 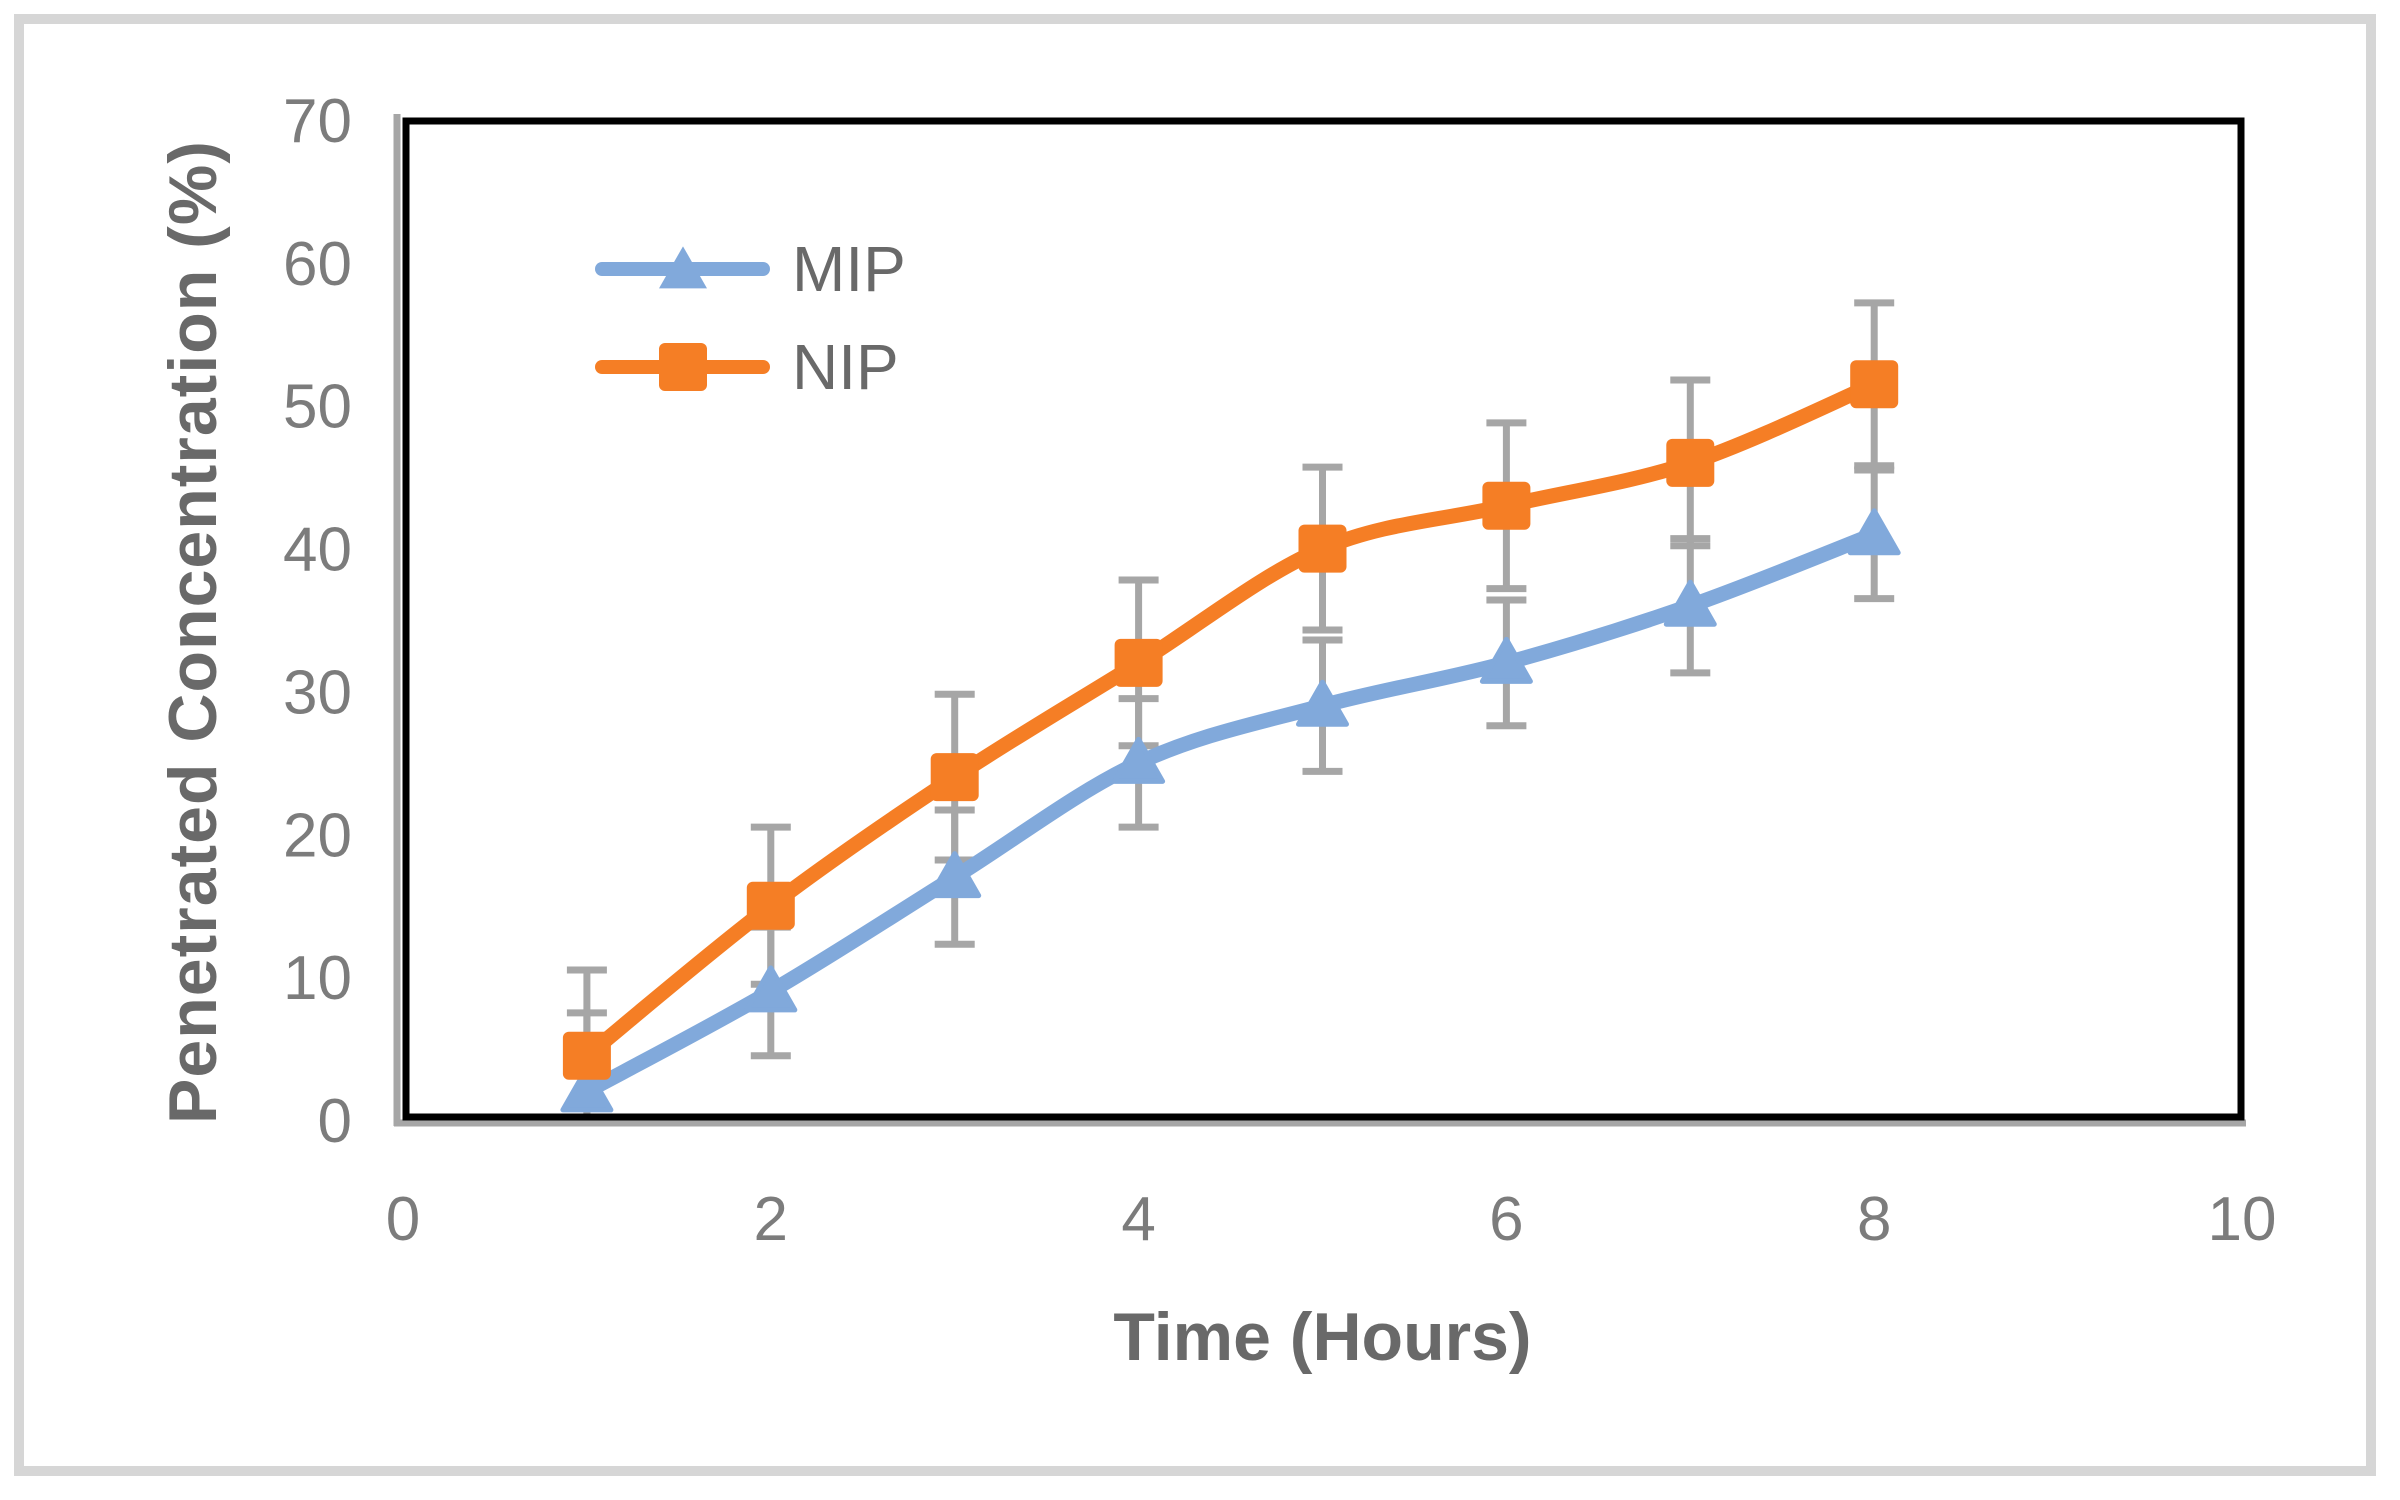 I want to click on y-tick-label: 50, so click(x=317, y=407).